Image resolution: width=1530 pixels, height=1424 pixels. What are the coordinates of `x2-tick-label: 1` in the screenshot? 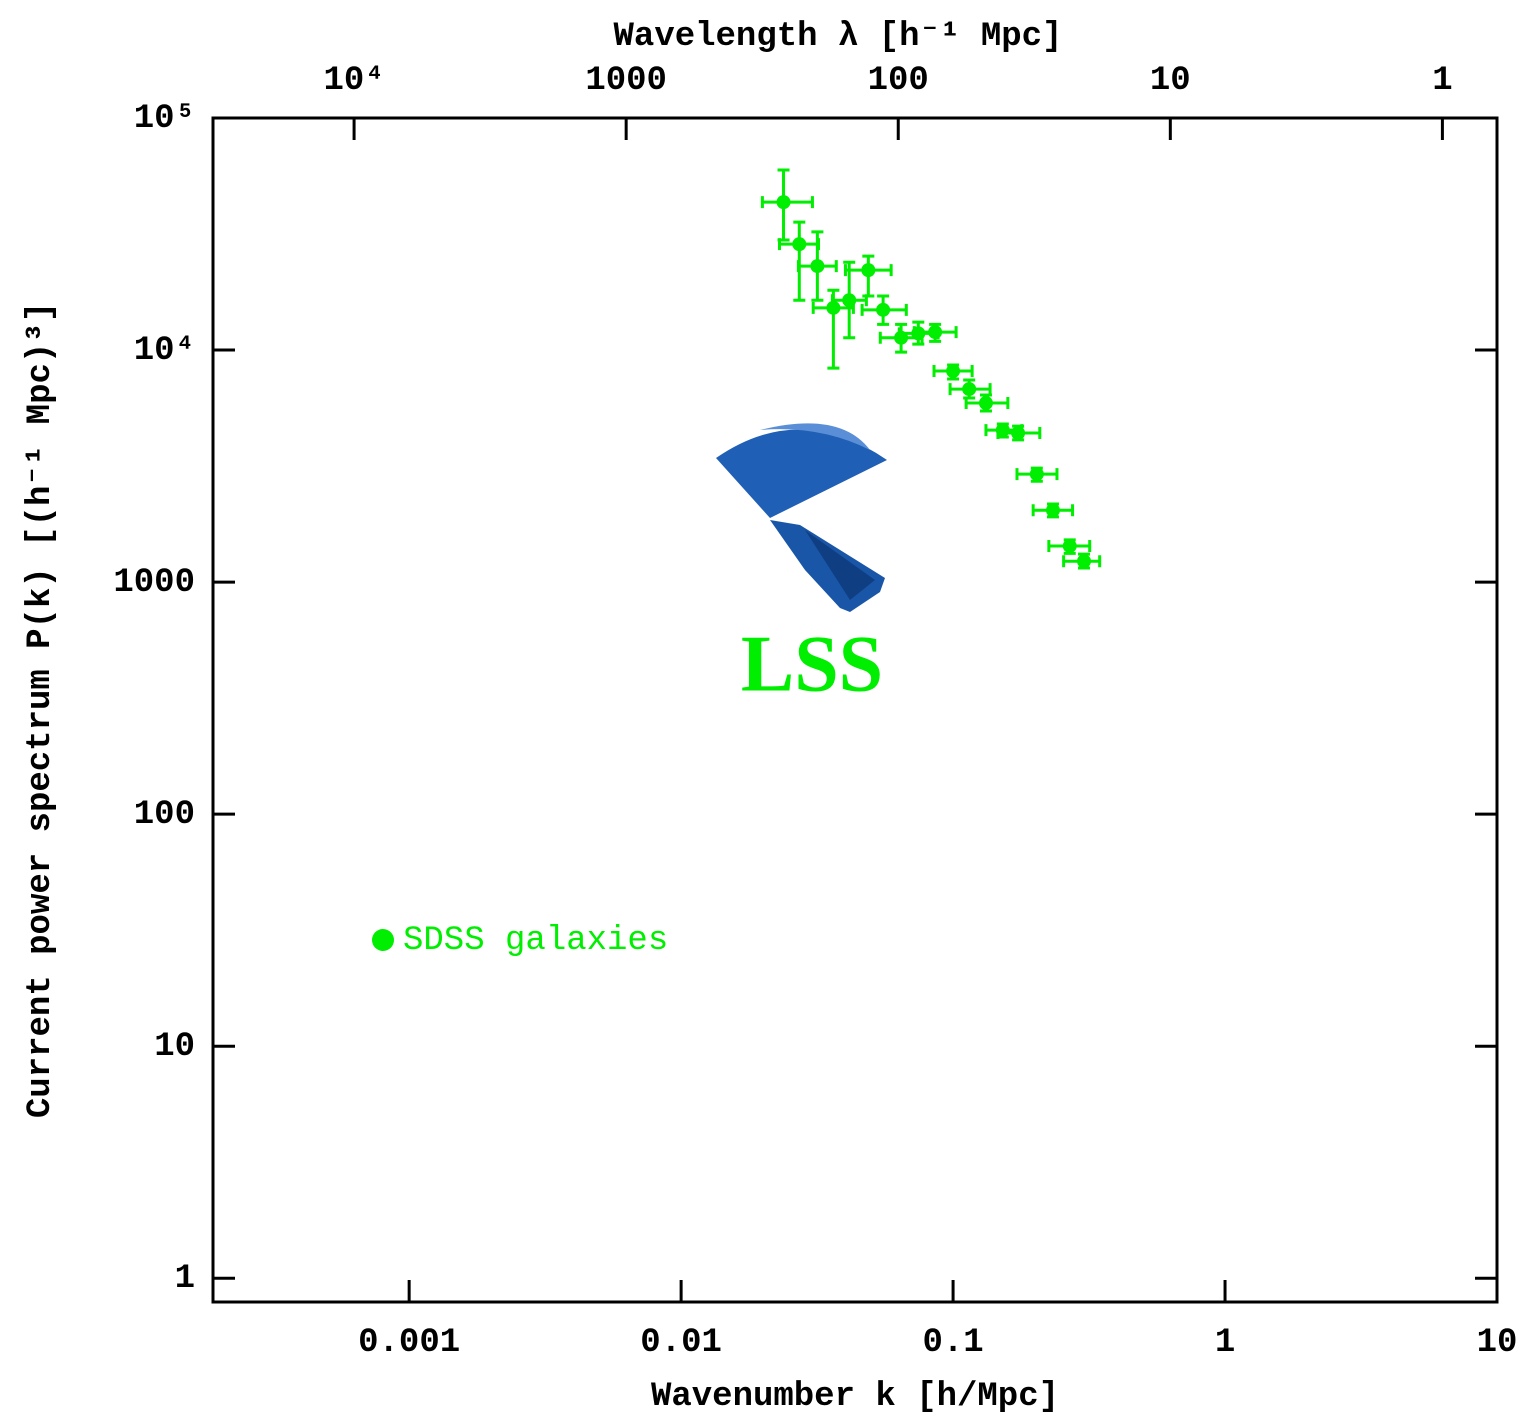 It's located at (1442, 81).